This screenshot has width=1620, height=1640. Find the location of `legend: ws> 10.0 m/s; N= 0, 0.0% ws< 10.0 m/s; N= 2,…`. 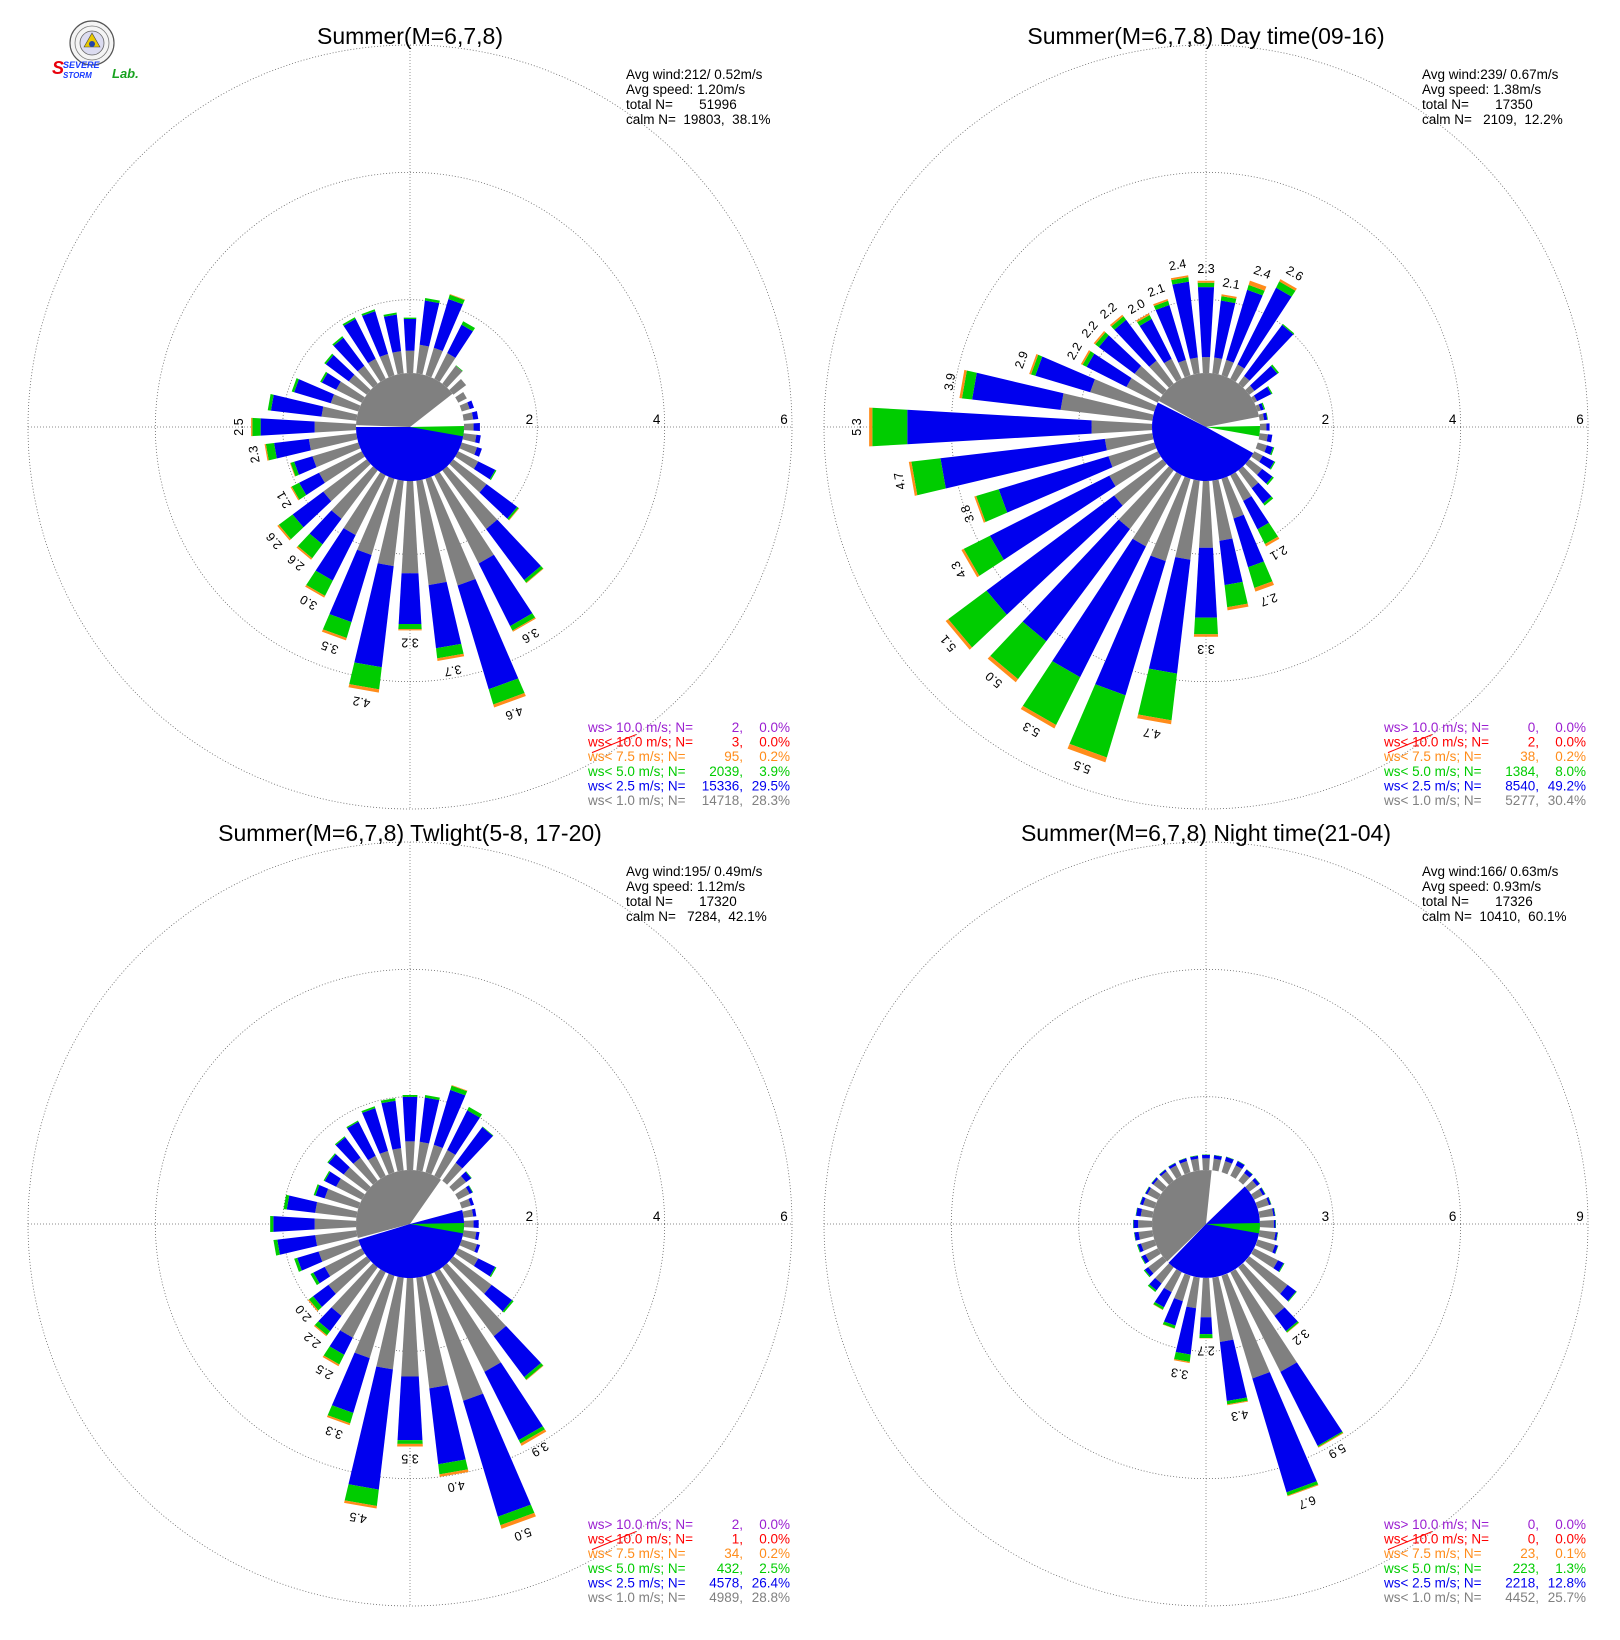

legend: ws> 10.0 m/s; N= 0, 0.0% ws< 10.0 m/s; N= 2,… is located at coordinates (1484, 764).